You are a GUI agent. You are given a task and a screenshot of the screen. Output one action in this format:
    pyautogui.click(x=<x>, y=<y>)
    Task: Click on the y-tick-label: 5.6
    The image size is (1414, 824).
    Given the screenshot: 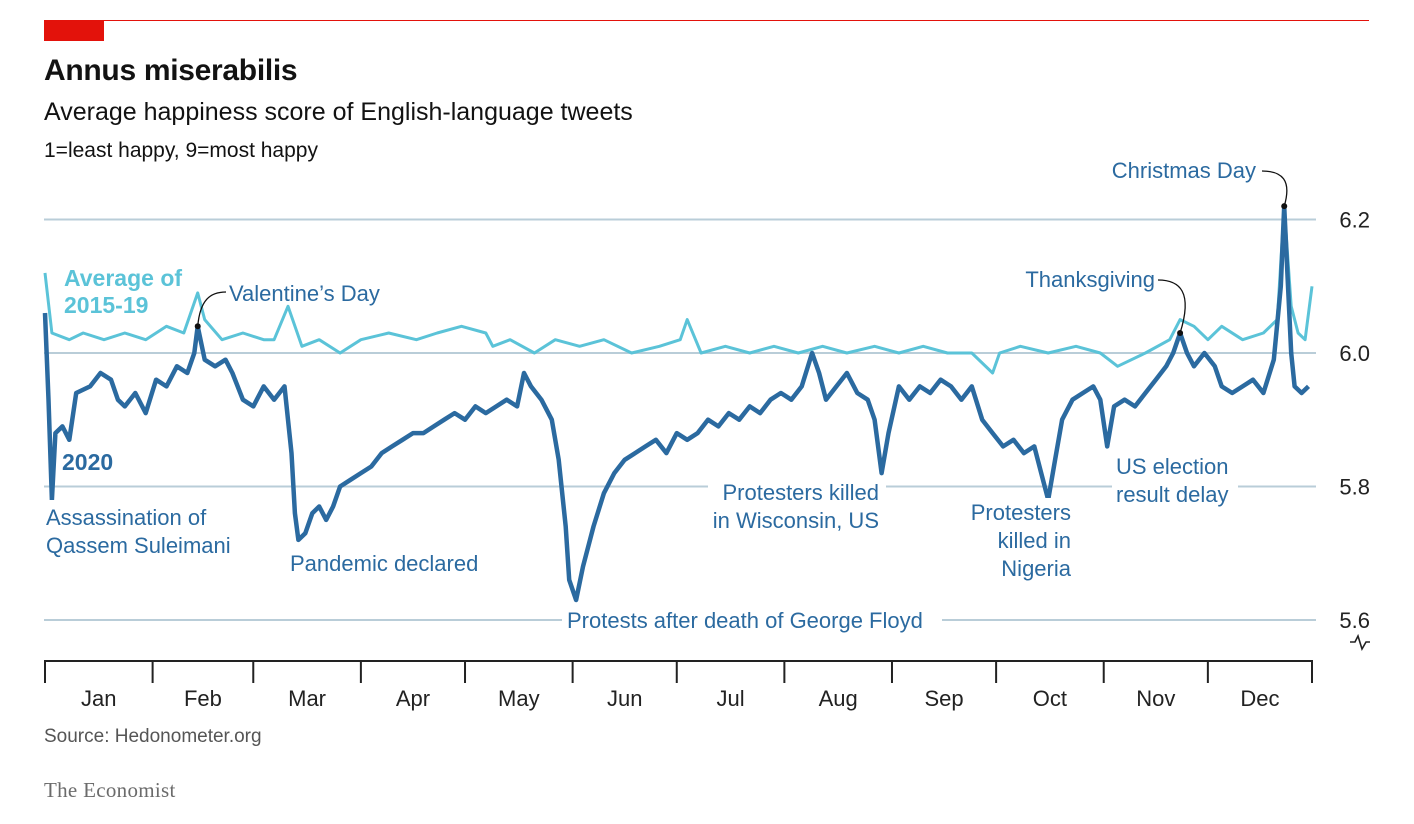 What is the action you would take?
    pyautogui.click(x=1354, y=620)
    